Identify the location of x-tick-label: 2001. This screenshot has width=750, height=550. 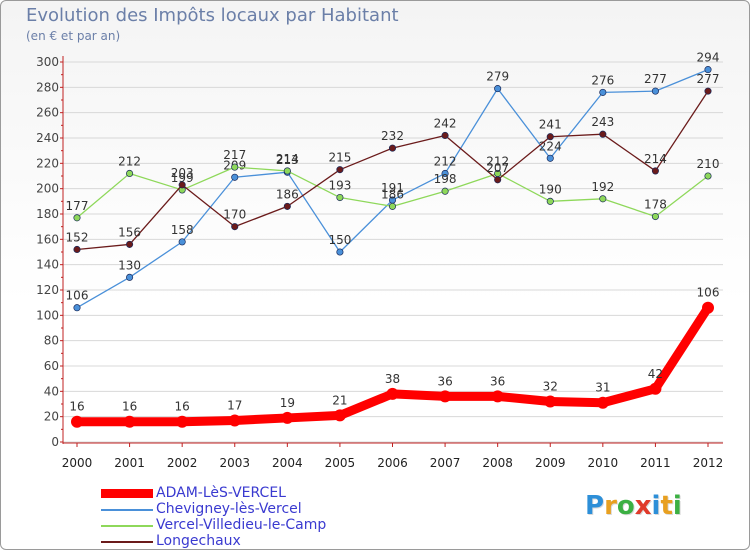
(129, 463).